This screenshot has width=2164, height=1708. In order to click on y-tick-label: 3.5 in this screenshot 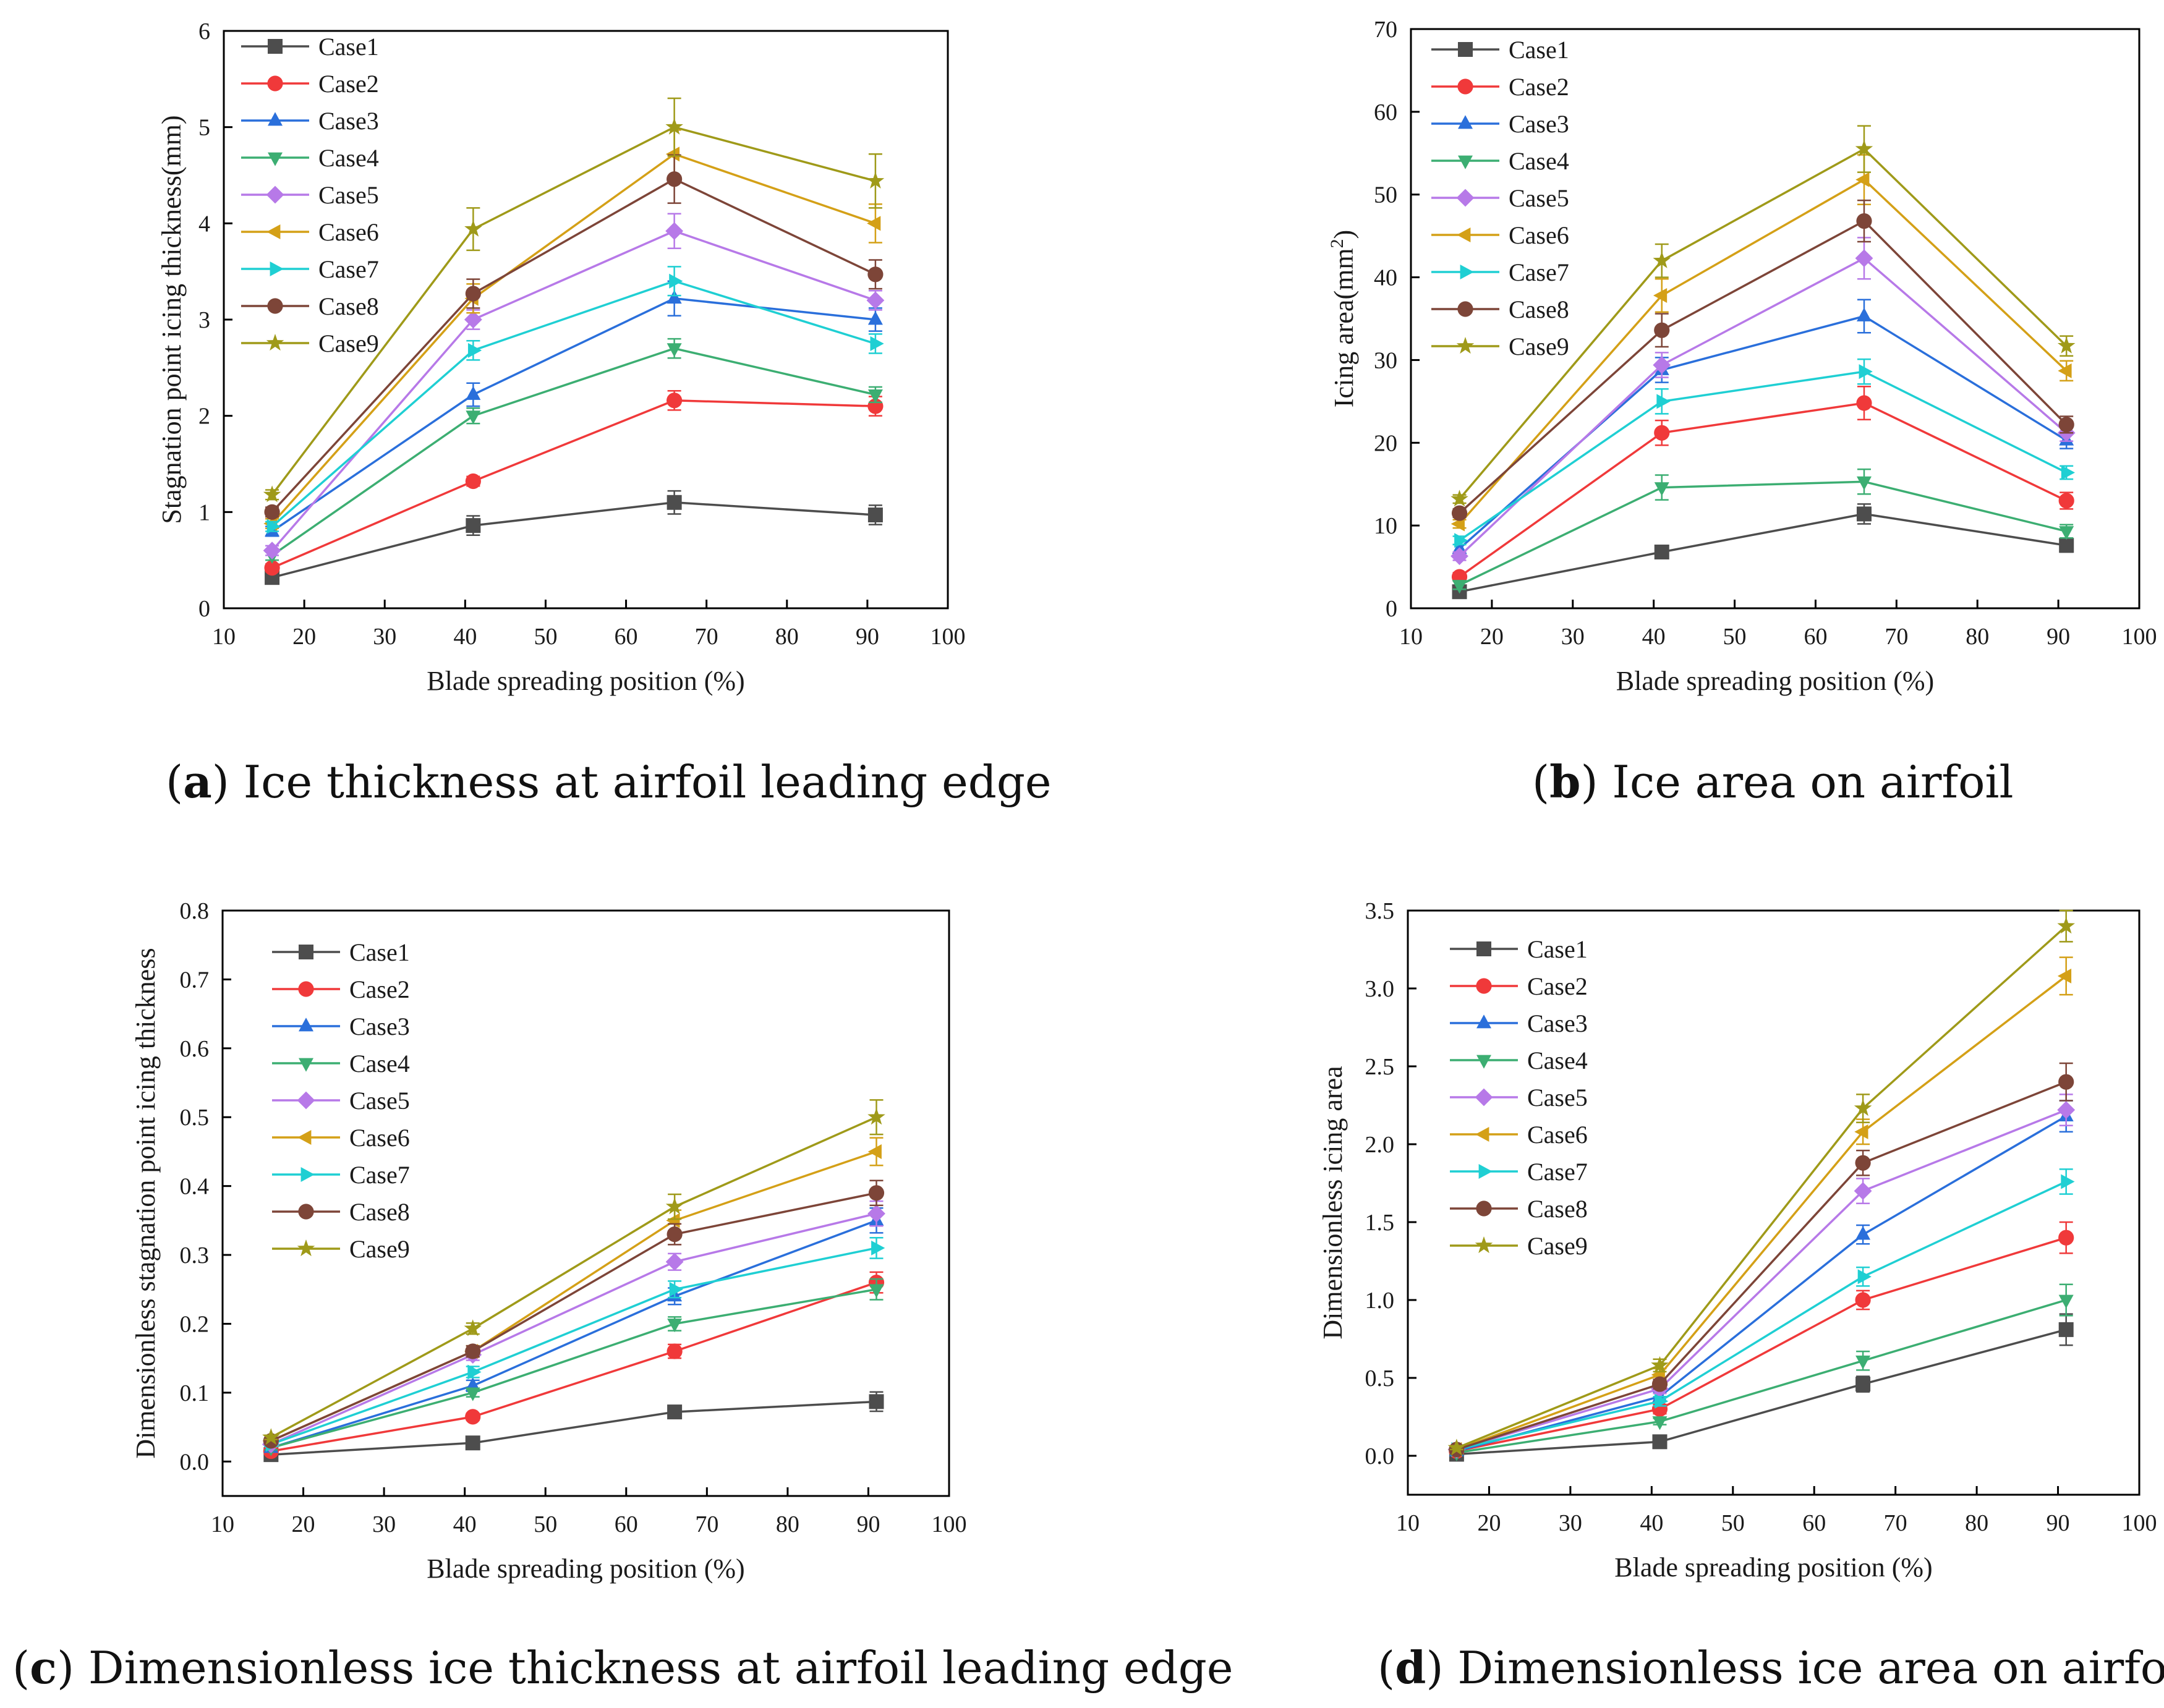, I will do `click(1380, 911)`.